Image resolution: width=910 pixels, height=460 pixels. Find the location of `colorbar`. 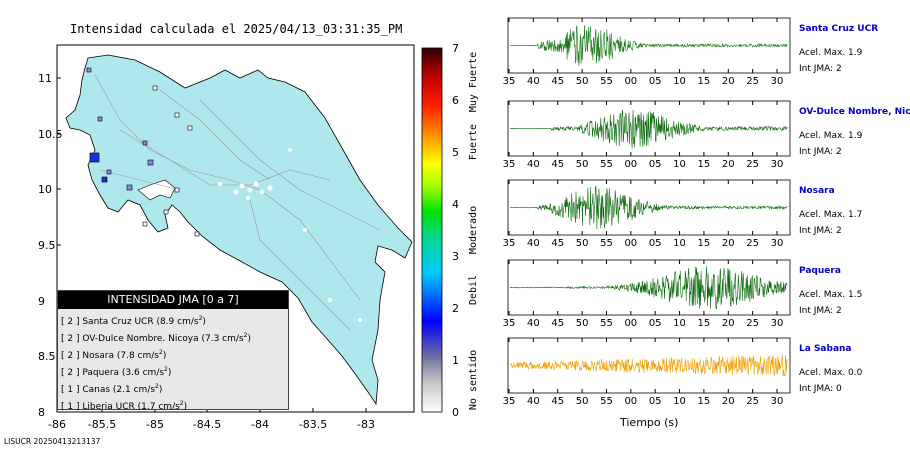

colorbar is located at coordinates (432, 230).